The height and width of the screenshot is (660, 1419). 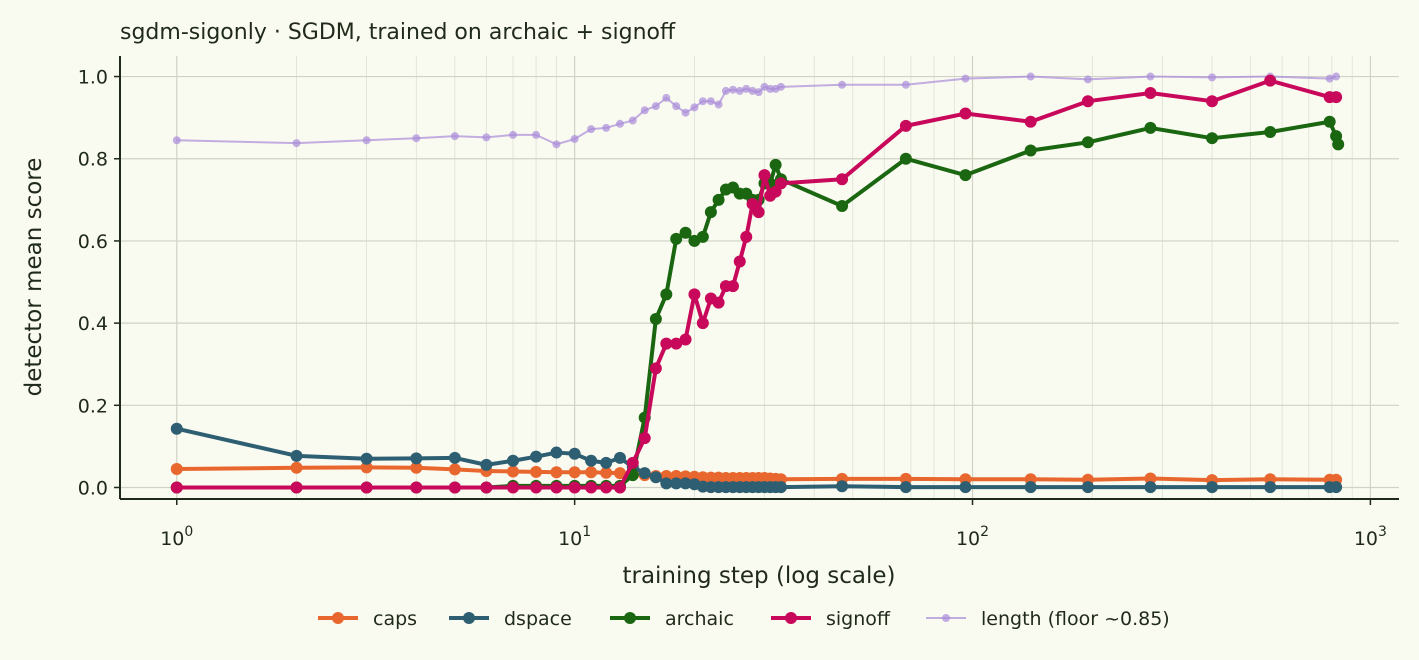 I want to click on legend-item: archaic, so click(x=672, y=619).